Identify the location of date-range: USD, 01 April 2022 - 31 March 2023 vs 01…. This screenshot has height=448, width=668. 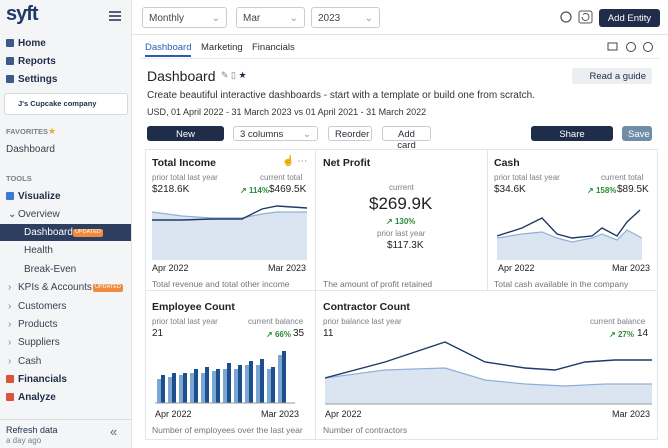
(287, 112).